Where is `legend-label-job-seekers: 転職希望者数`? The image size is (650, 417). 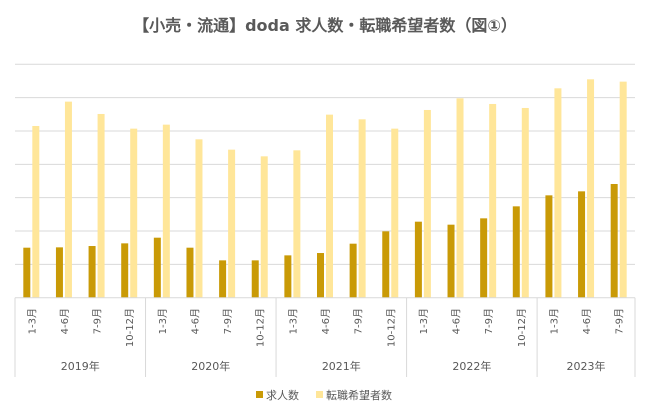 legend-label-job-seekers: 転職希望者数 is located at coordinates (359, 395).